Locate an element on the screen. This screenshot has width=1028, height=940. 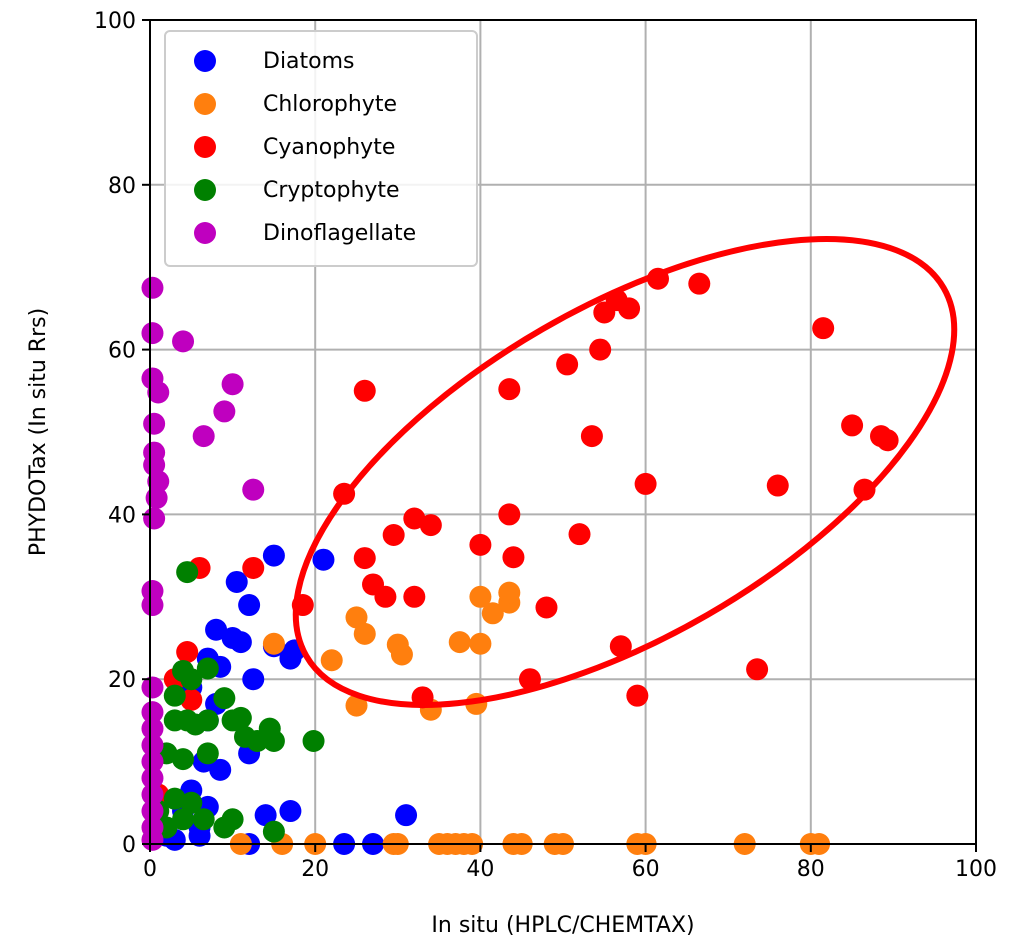
x-tick-label: 20 is located at coordinates (315, 869).